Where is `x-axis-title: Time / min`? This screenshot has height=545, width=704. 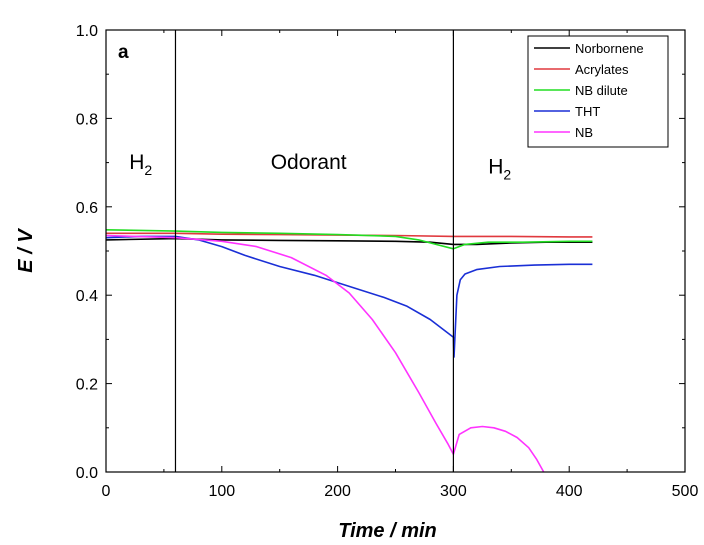
x-axis-title: Time / min is located at coordinates (387, 531).